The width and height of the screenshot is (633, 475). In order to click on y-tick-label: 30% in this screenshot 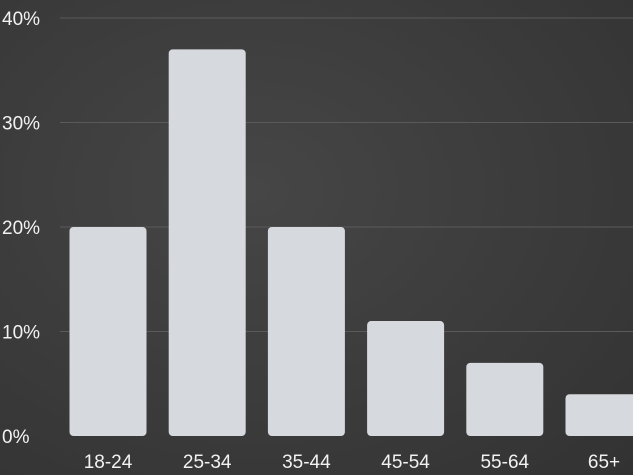, I will do `click(21, 124)`.